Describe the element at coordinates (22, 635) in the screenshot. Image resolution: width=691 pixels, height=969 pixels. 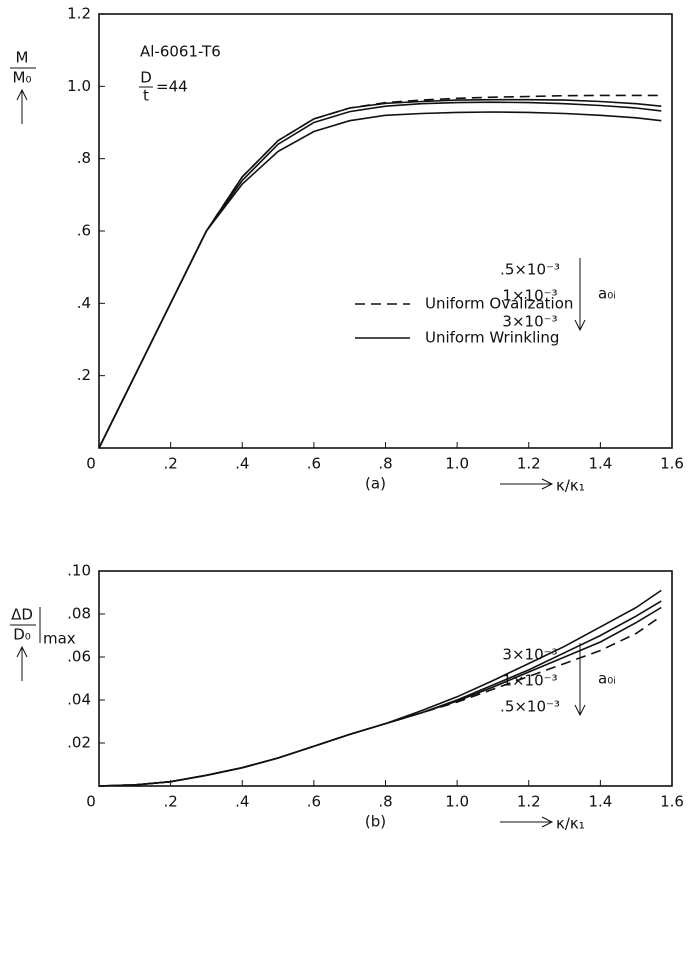
I see `y-label-denominator: D₀` at that location.